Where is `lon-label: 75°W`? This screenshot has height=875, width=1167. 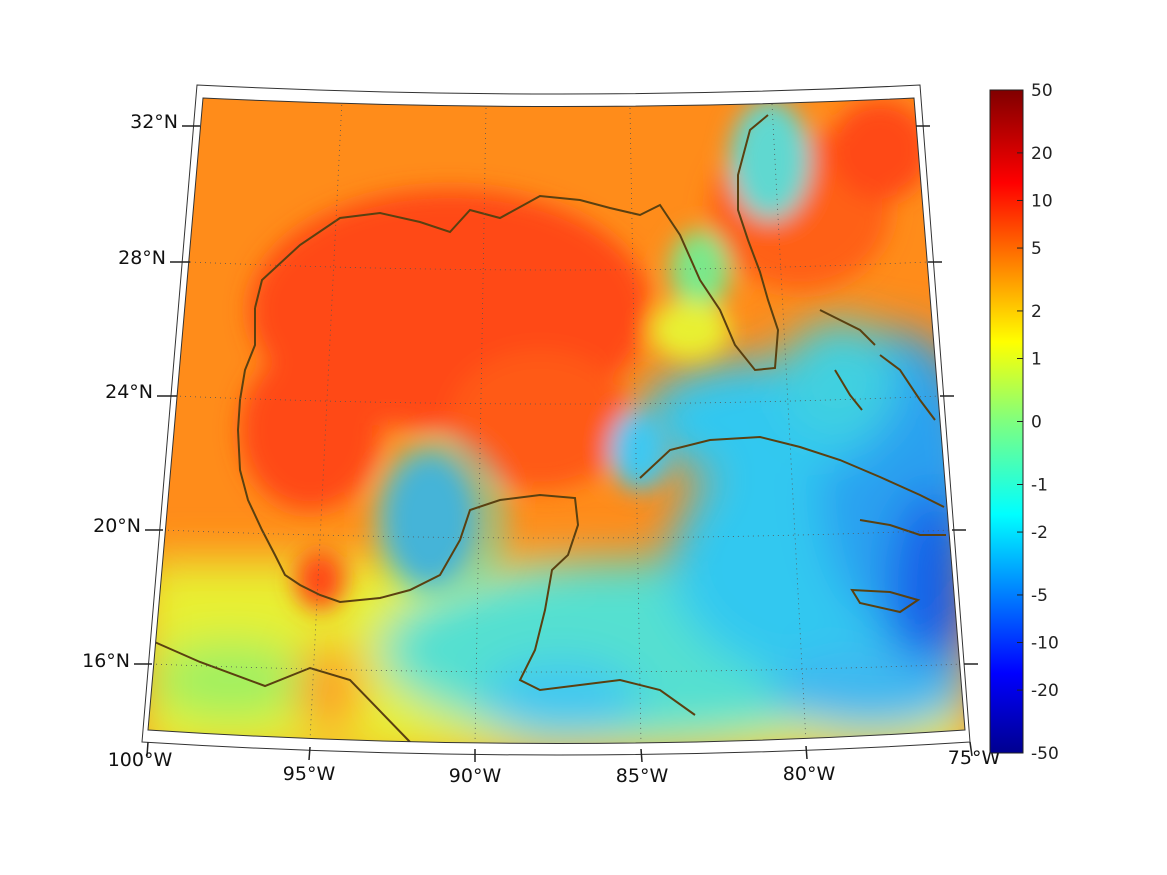
lon-label: 75°W is located at coordinates (974, 758).